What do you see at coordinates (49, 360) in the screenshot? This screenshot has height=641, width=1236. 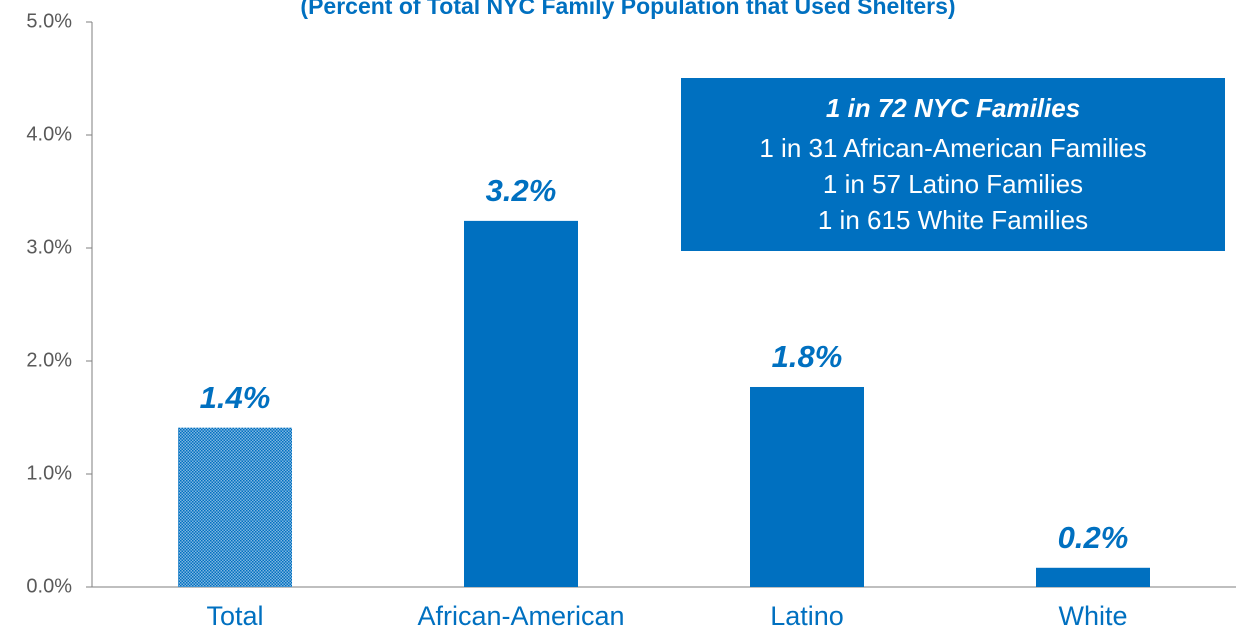 I see `y-tick-label: 2.0%` at bounding box center [49, 360].